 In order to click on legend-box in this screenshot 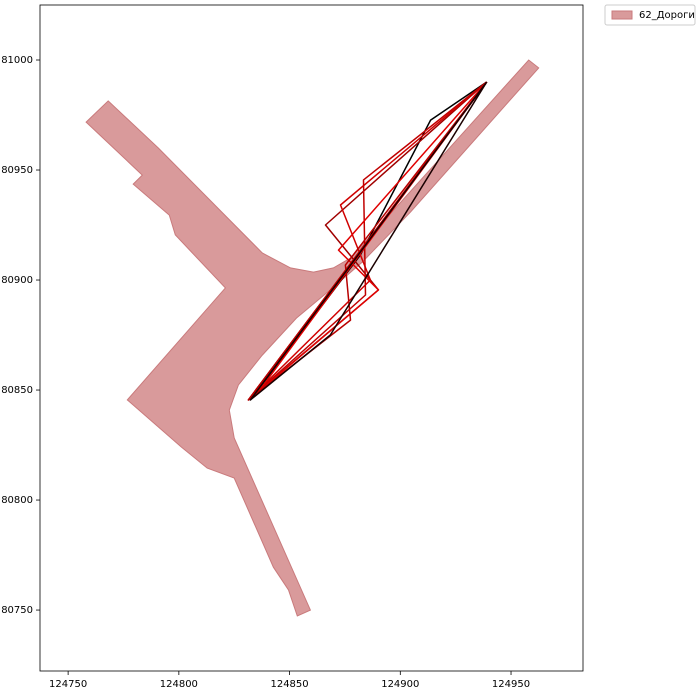, I will do `click(650, 15)`.